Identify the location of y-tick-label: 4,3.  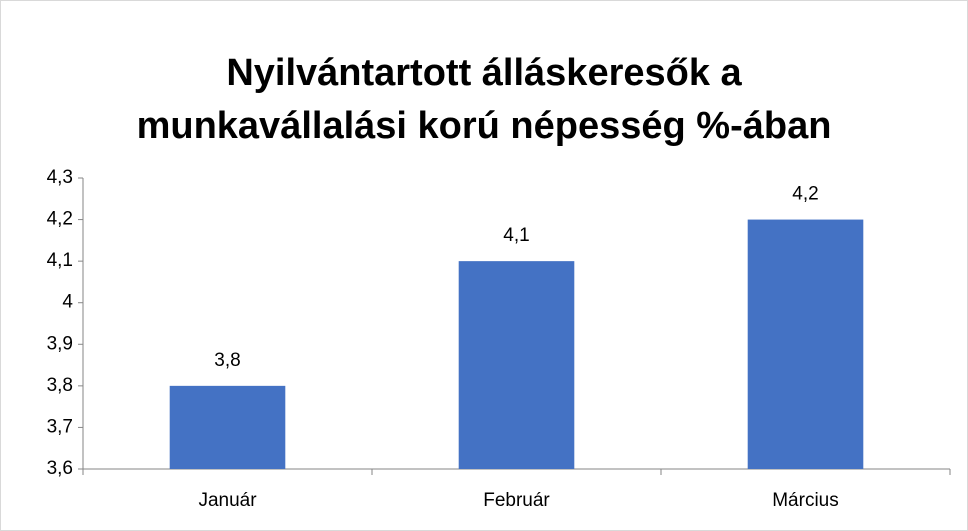
(60, 177).